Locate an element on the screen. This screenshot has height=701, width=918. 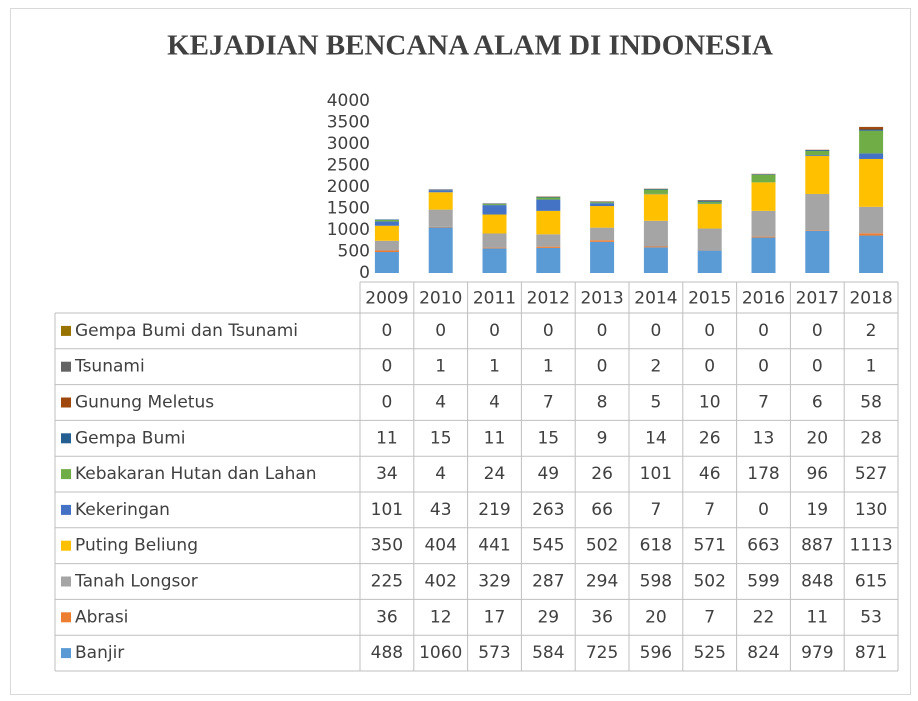
table-value: 101 is located at coordinates (656, 474).